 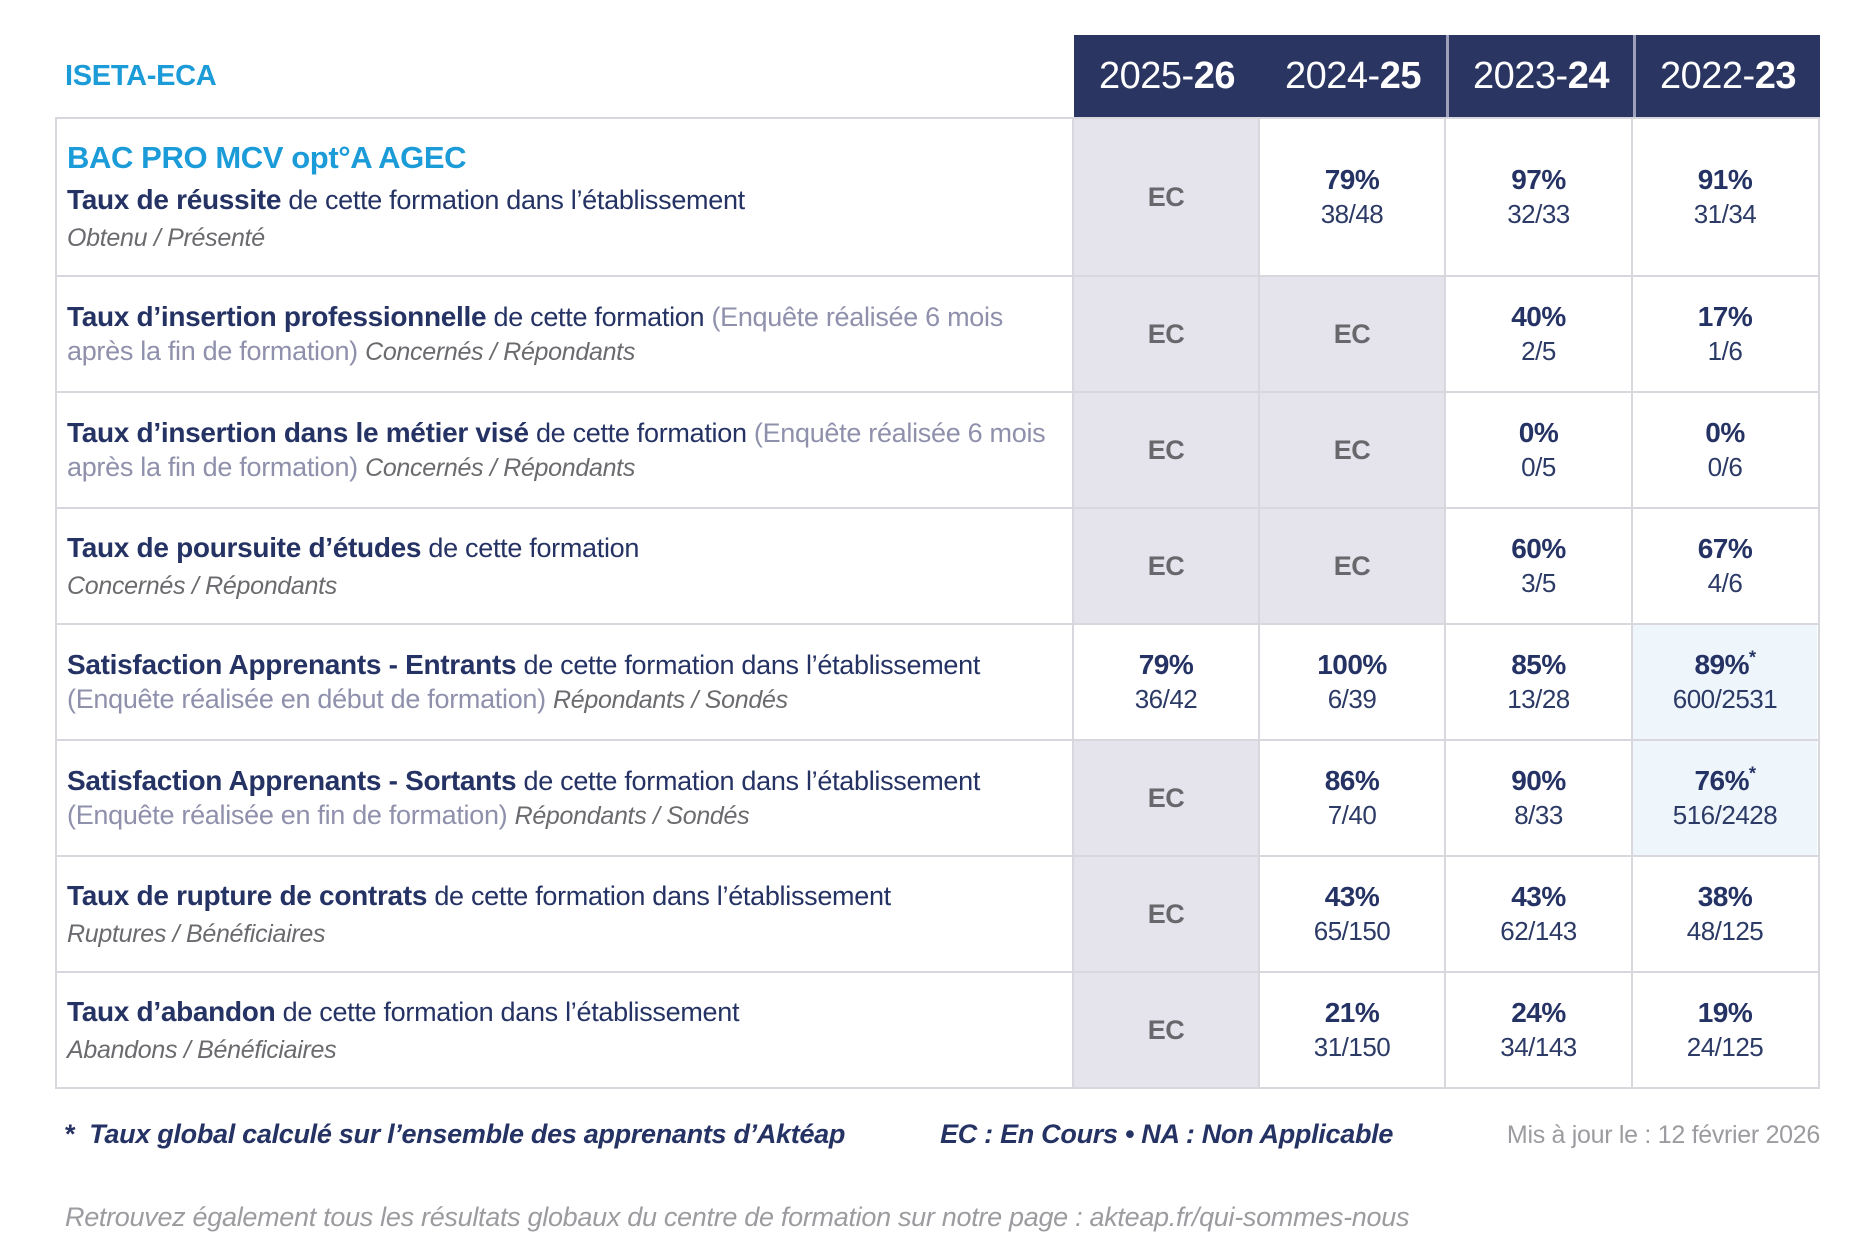 I want to click on table-cell: 38% 48/125, so click(x=1724, y=914).